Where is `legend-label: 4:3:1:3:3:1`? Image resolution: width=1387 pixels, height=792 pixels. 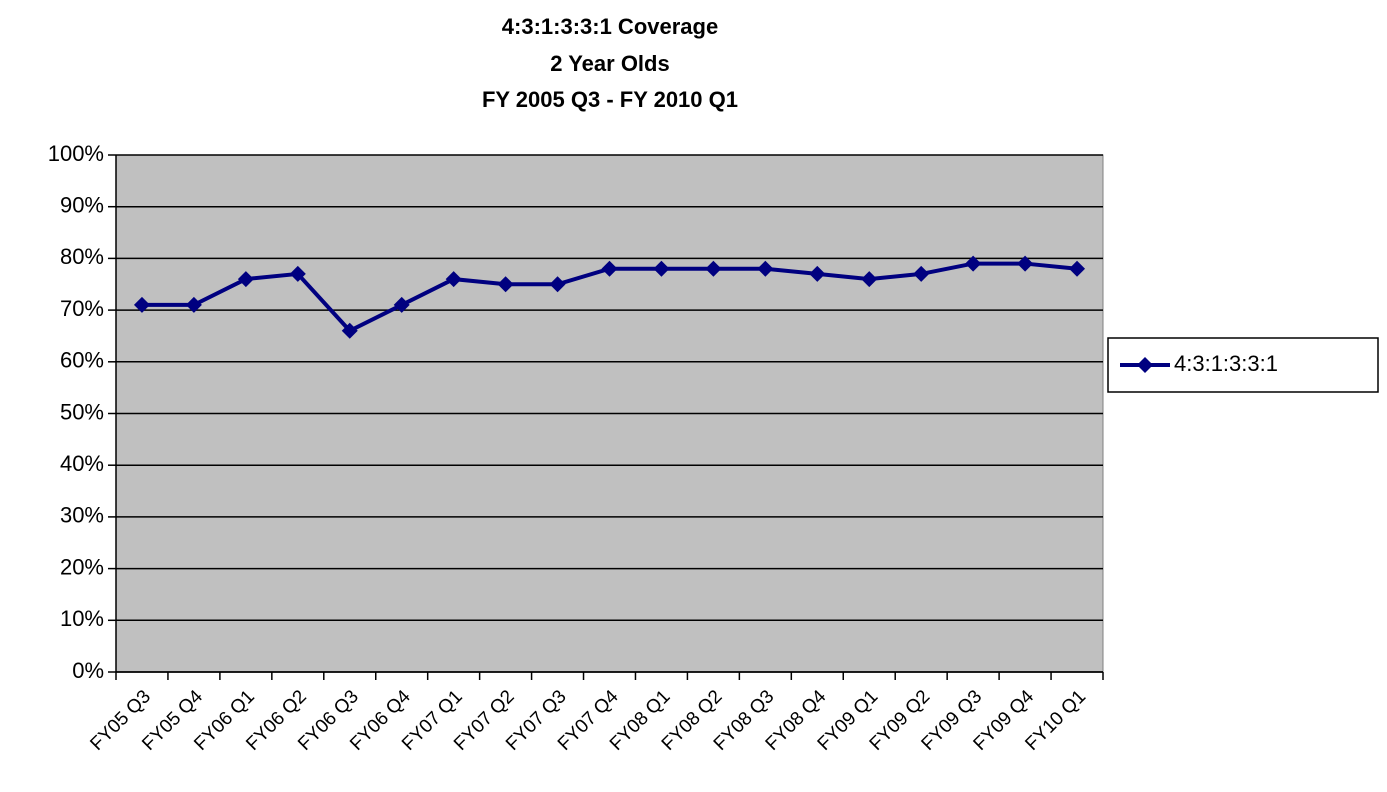 legend-label: 4:3:1:3:3:1 is located at coordinates (1226, 363).